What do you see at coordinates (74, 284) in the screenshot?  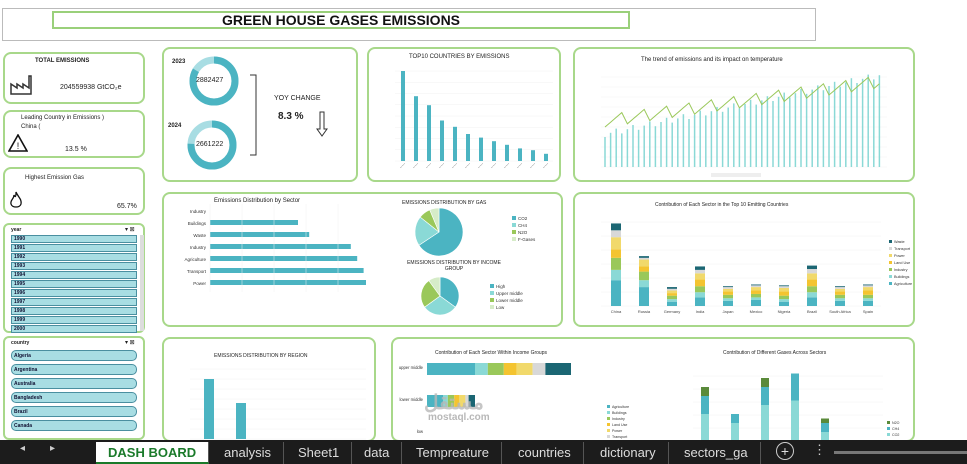 I see `year-slicer-item: 1995` at bounding box center [74, 284].